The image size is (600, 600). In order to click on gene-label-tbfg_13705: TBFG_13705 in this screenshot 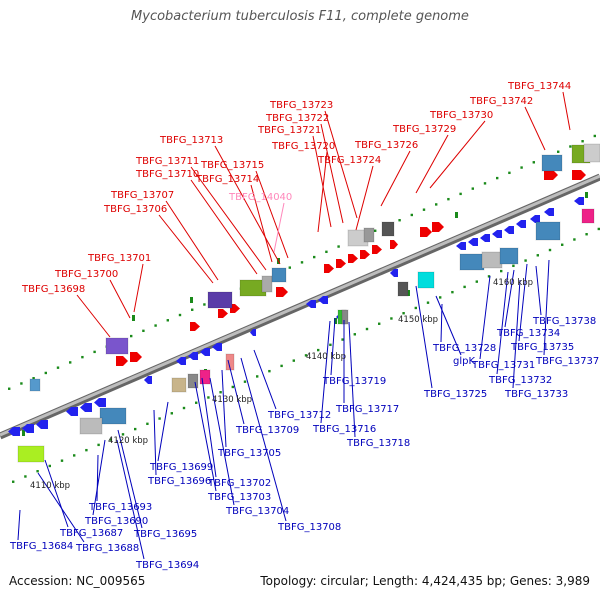, I will do `click(249, 453)`.